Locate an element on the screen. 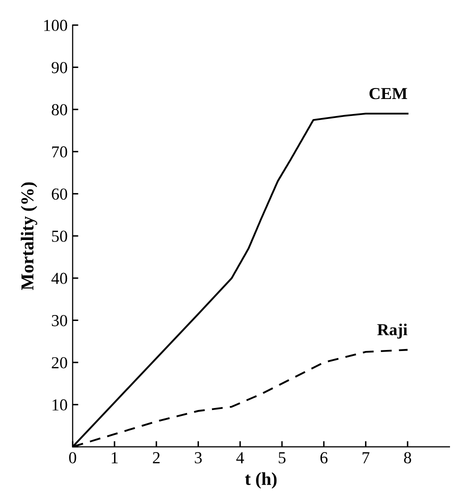 This screenshot has height=502, width=454. y-tick-label: 70 is located at coordinates (60, 152).